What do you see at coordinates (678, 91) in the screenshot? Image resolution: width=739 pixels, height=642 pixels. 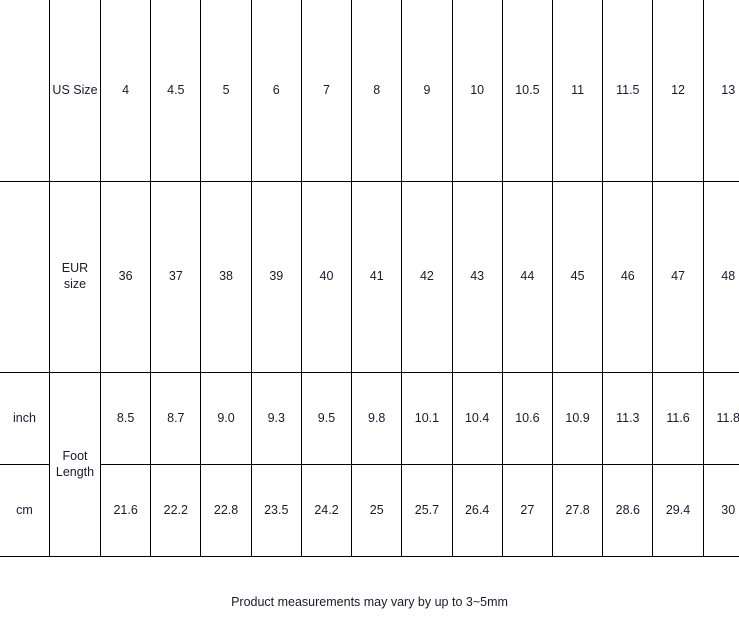 I see `cell-us-size-11: 12` at bounding box center [678, 91].